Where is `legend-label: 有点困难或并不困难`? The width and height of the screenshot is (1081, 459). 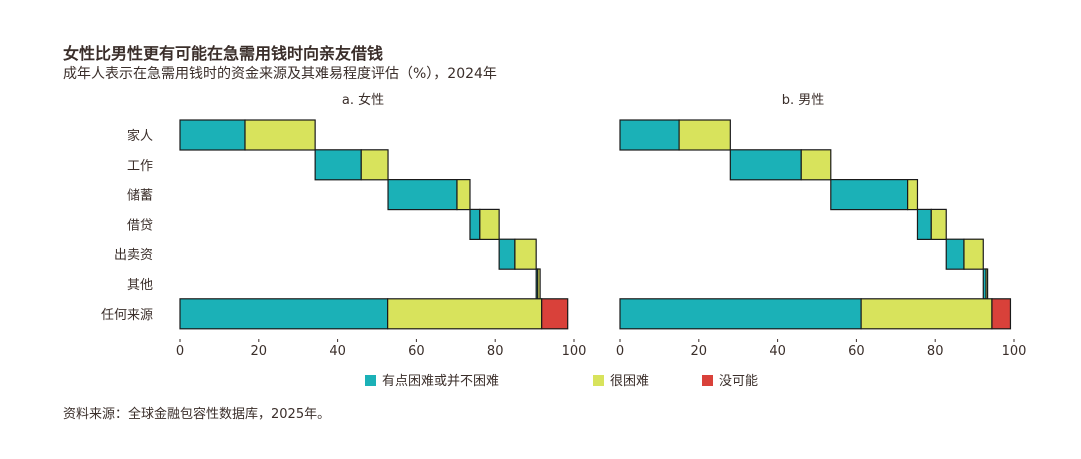
legend-label: 有点困难或并不困难 is located at coordinates (440, 381).